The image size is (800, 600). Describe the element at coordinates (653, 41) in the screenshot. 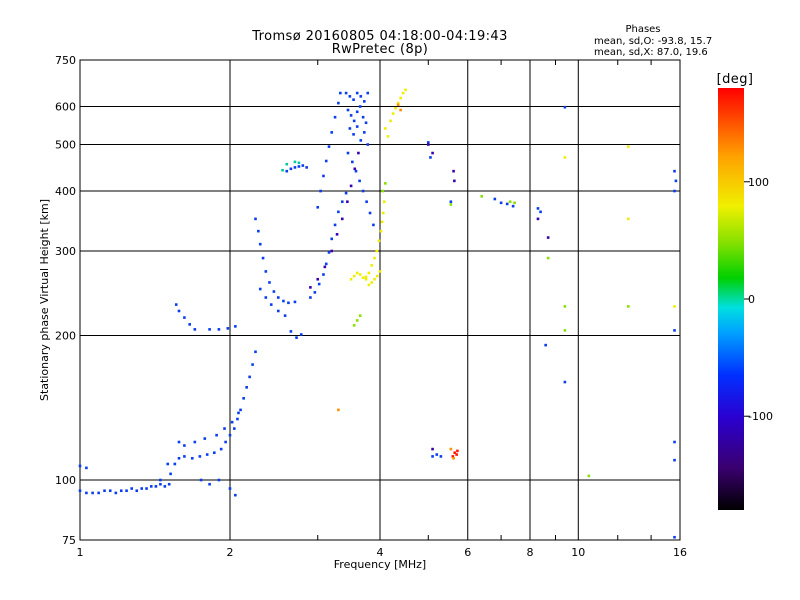

I see `stats-line-o: mean, sd,O: -93.8, 15.7` at that location.